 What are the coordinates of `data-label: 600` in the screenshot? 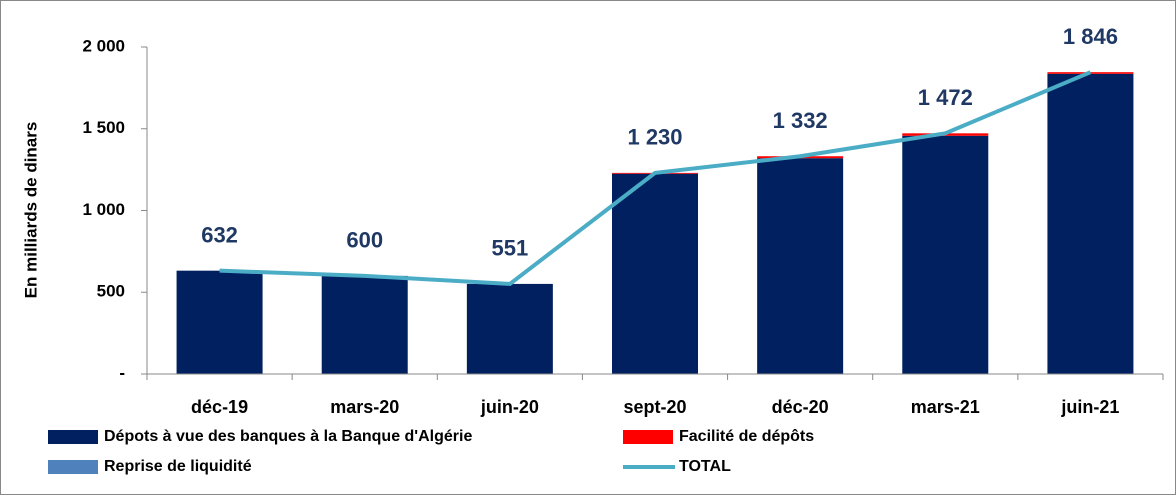 It's located at (364, 240).